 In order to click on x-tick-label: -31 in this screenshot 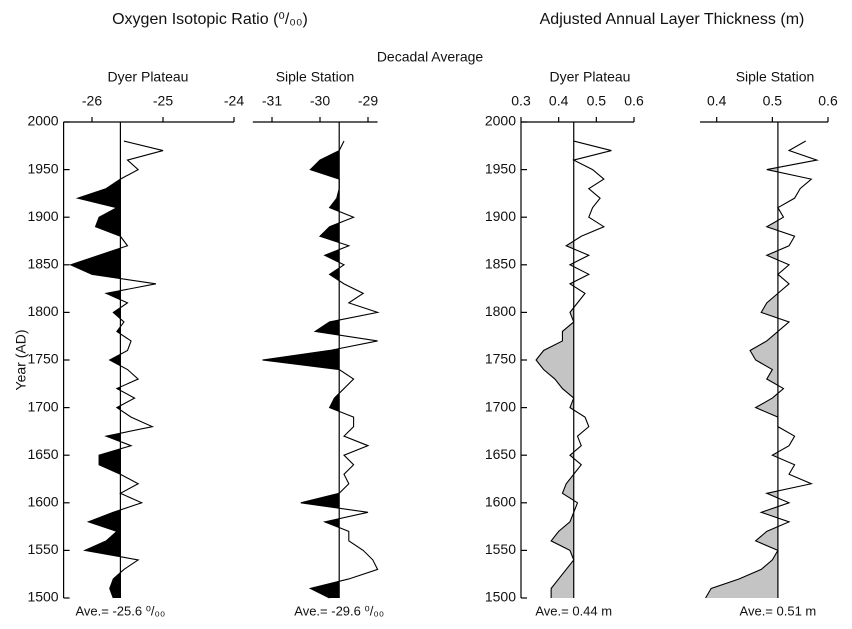, I will do `click(272, 101)`.